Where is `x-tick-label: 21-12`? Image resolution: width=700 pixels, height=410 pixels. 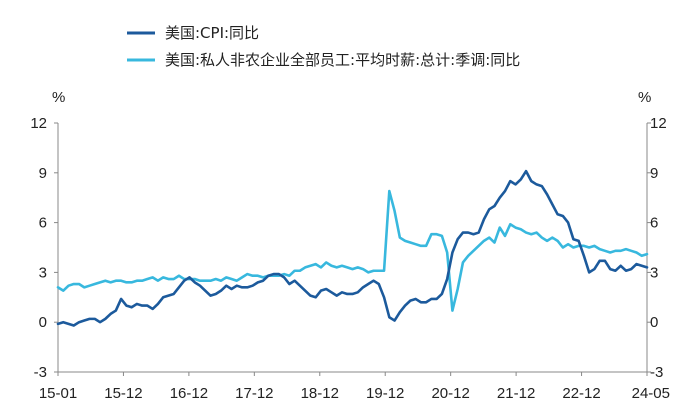
x-tick-label: 21-12 is located at coordinates (516, 393).